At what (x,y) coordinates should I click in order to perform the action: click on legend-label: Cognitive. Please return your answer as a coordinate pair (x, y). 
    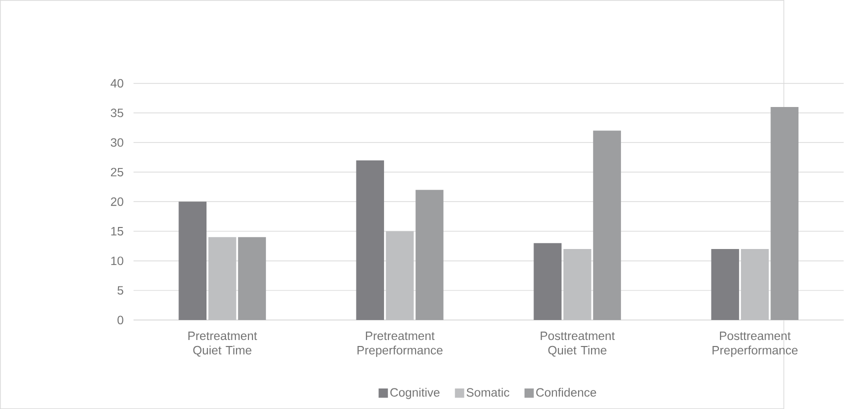
    Looking at the image, I should click on (415, 393).